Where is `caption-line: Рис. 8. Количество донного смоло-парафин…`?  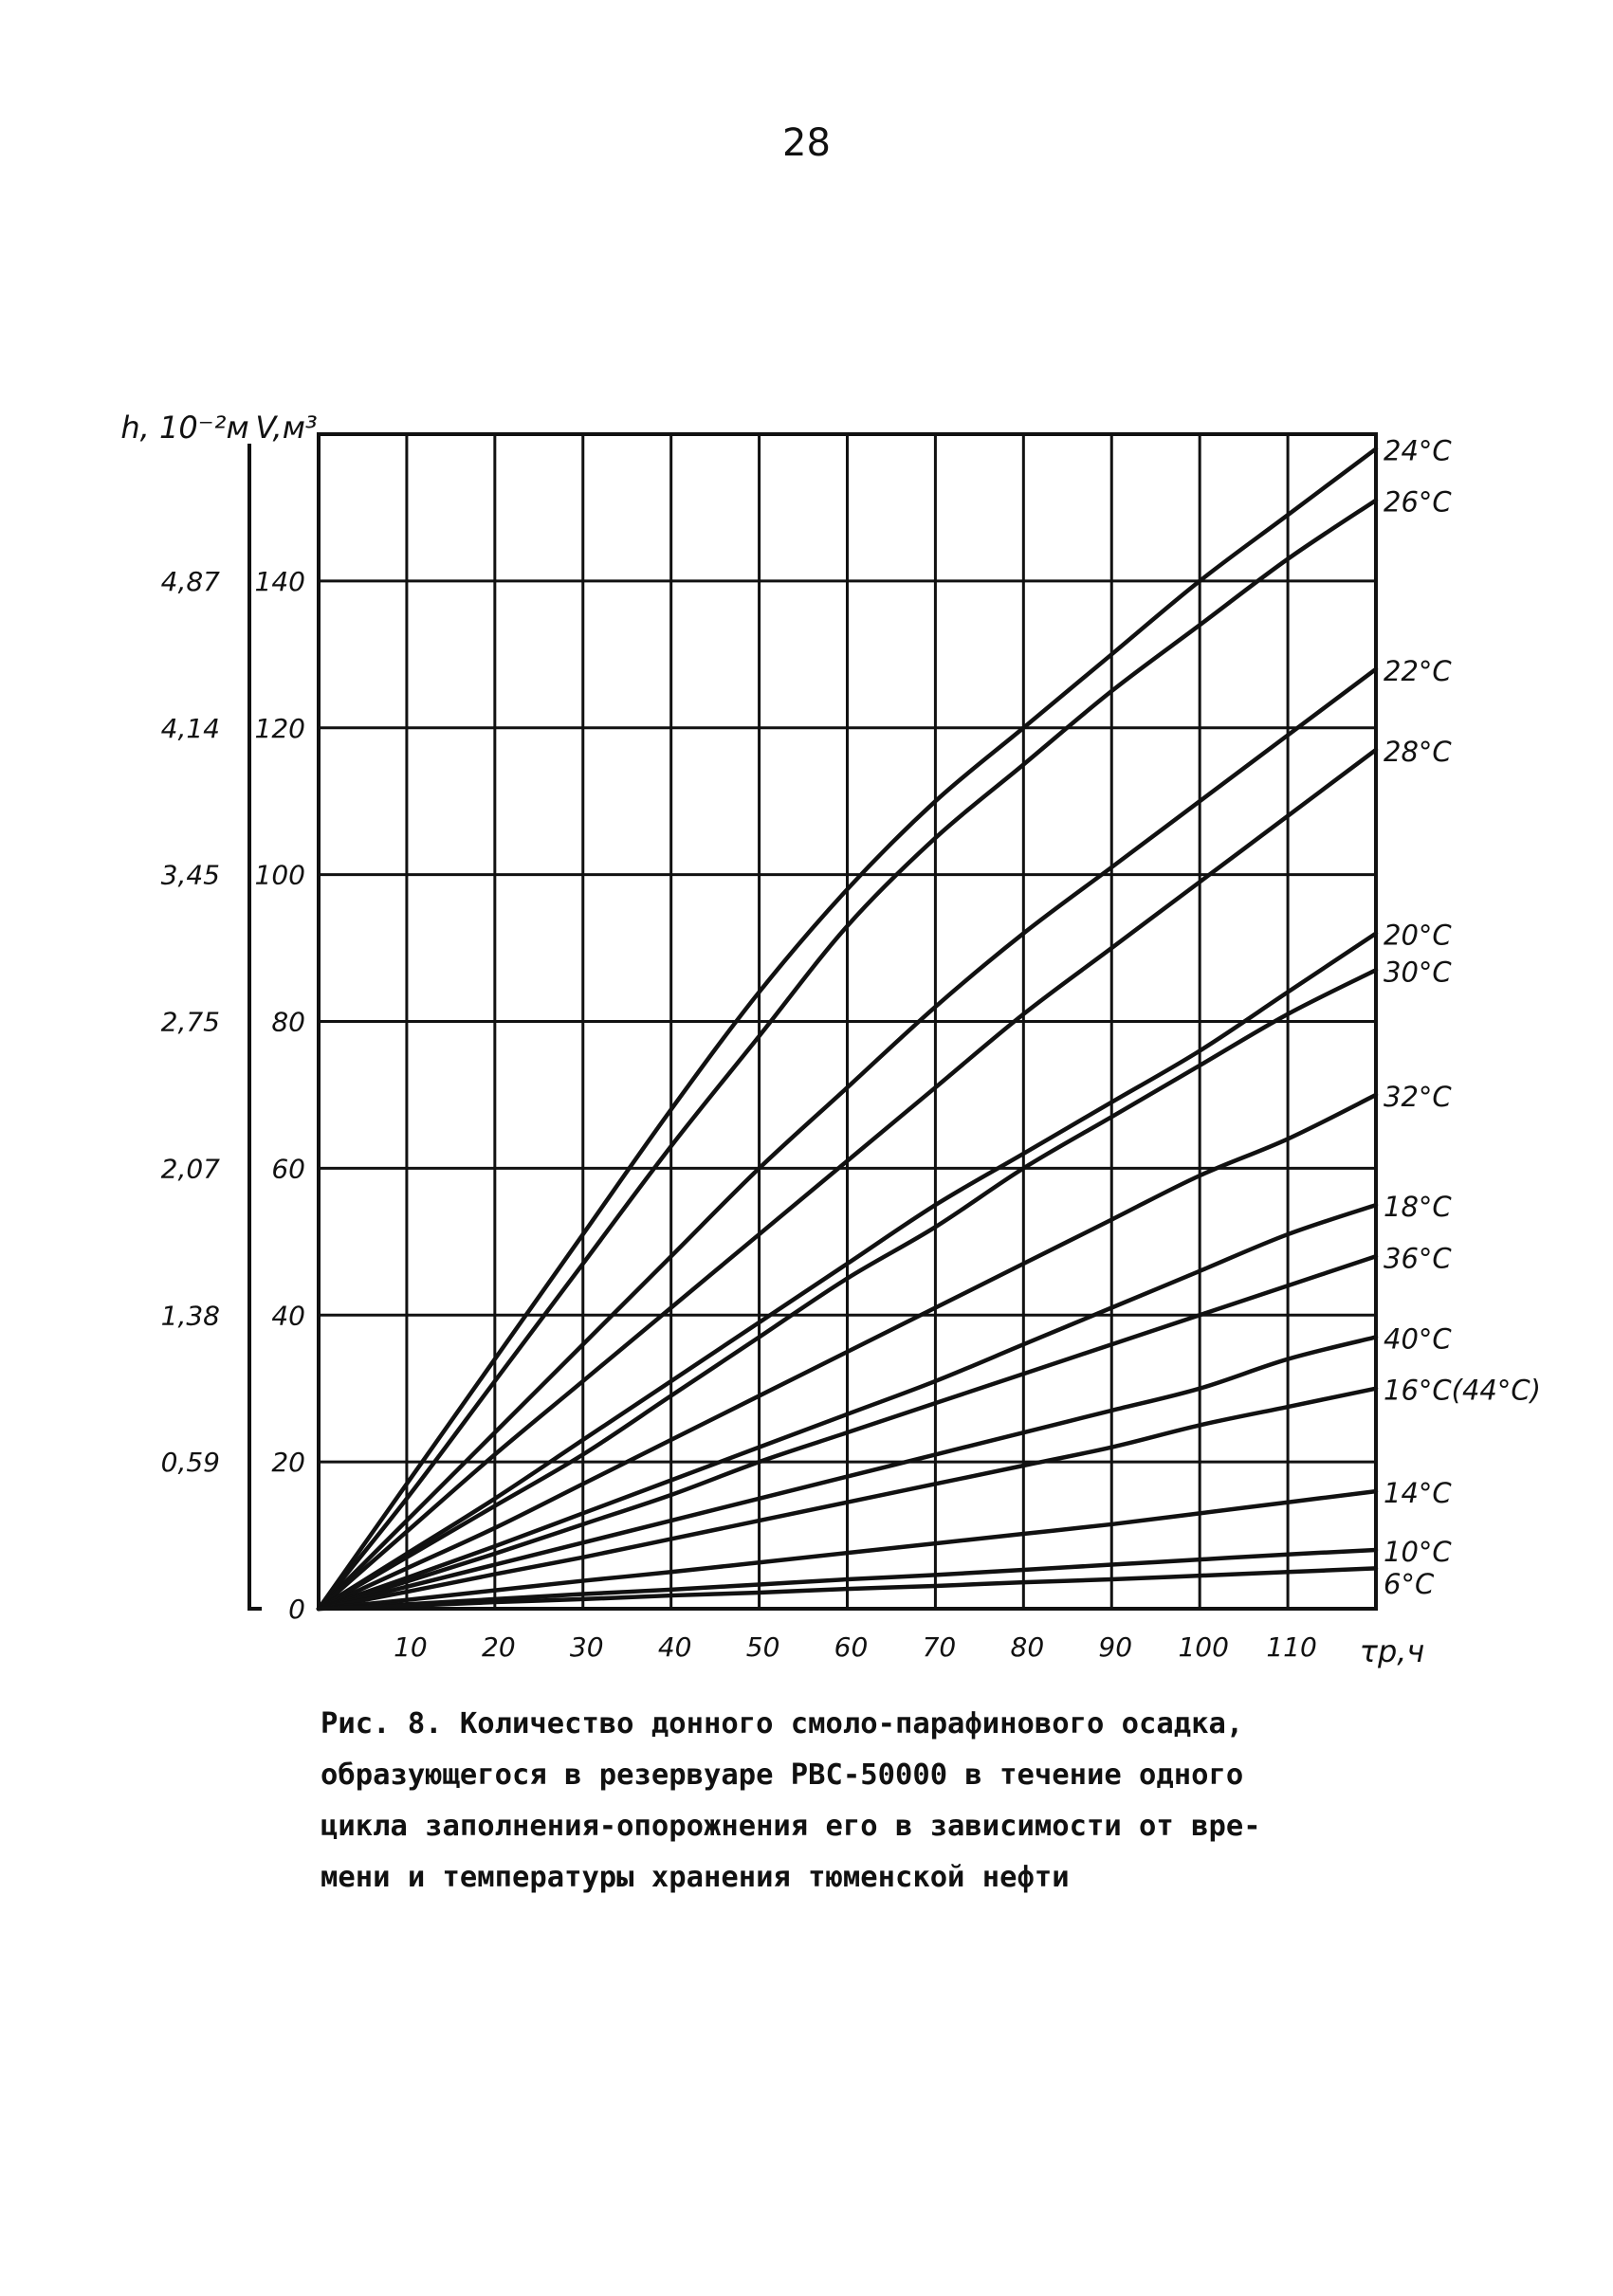
caption-line: Рис. 8. Количество донного смоло-парафин… is located at coordinates (782, 1723).